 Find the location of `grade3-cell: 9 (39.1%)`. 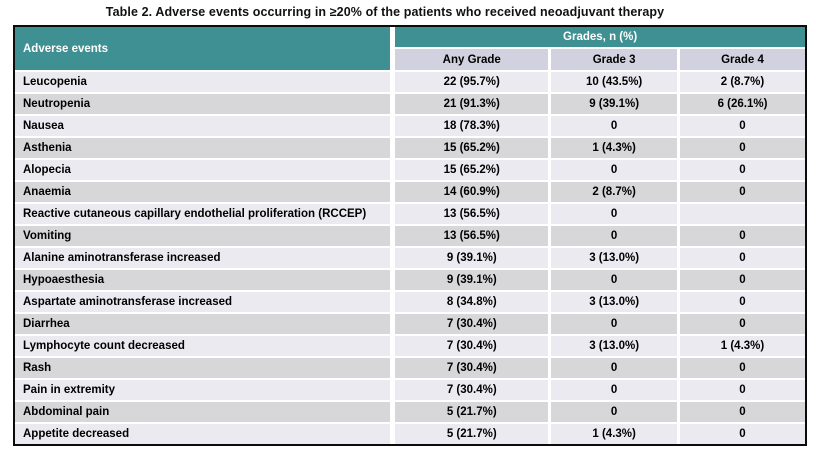

grade3-cell: 9 (39.1%) is located at coordinates (613, 105).